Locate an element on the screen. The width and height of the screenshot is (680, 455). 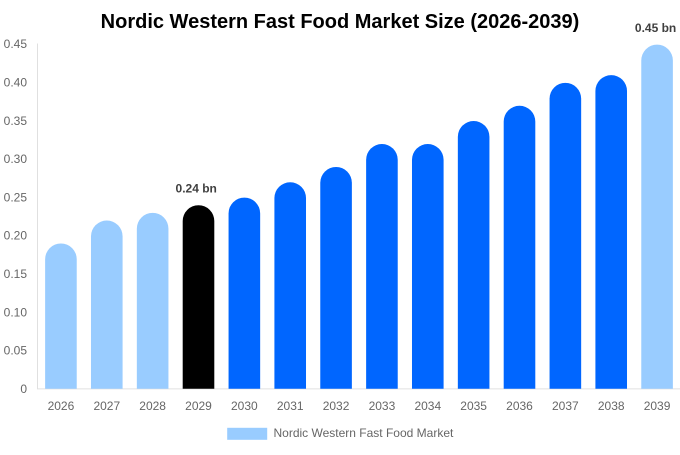
svg-text: 2030 is located at coordinates (244, 406).